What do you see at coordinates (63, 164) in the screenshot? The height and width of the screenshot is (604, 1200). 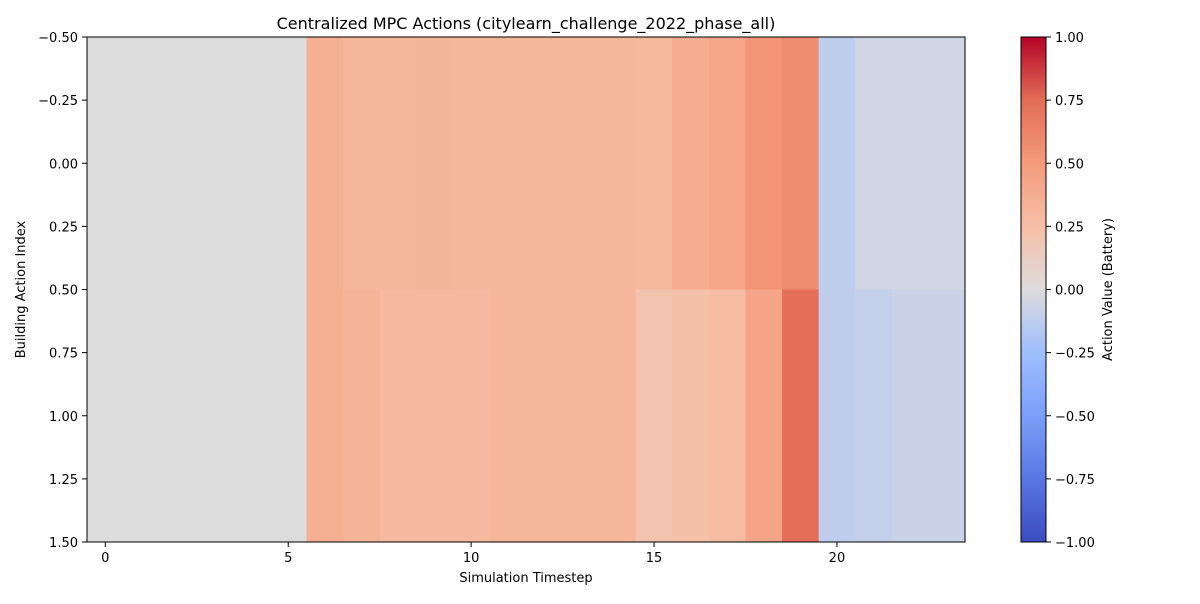 I see `y-tick-label: 0.00` at bounding box center [63, 164].